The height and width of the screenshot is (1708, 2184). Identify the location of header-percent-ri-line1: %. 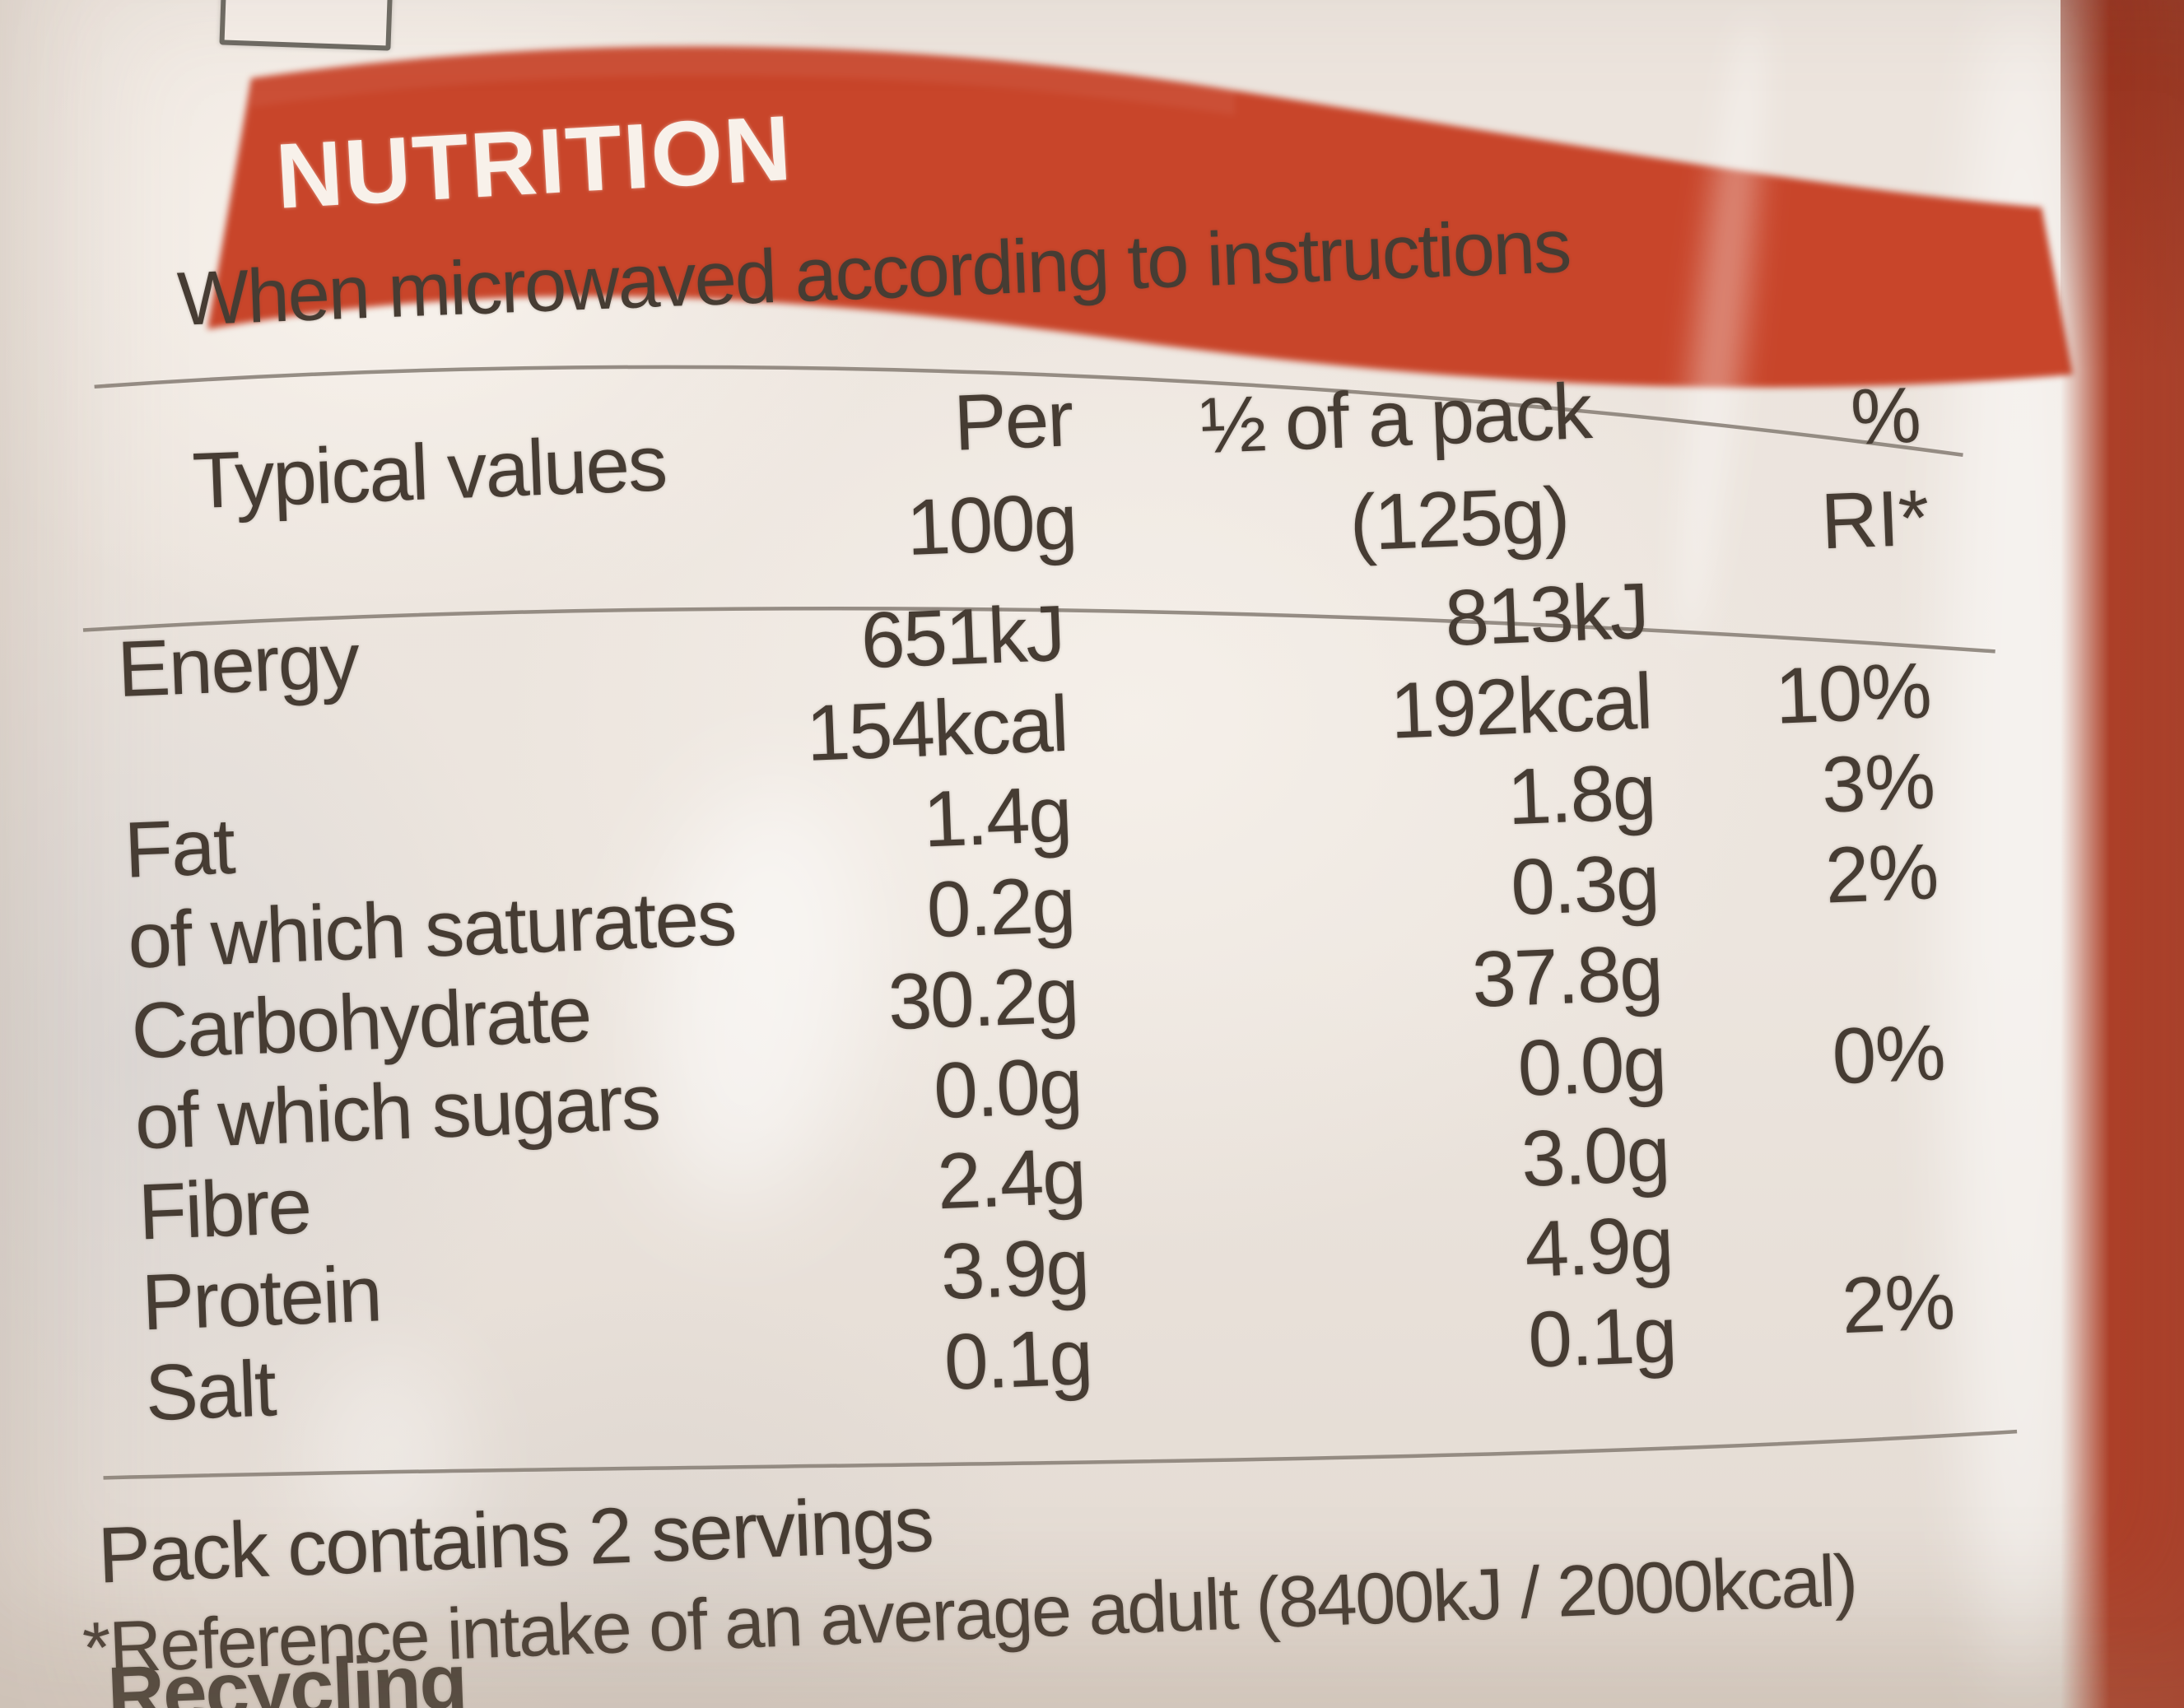
(1885, 416).